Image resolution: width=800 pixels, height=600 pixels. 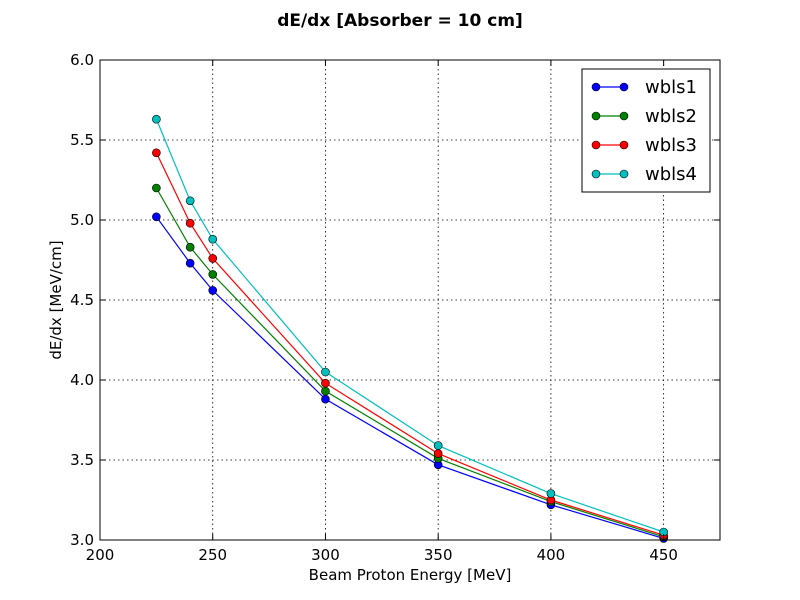 I want to click on y-tick-label: 5.5, so click(x=82, y=140).